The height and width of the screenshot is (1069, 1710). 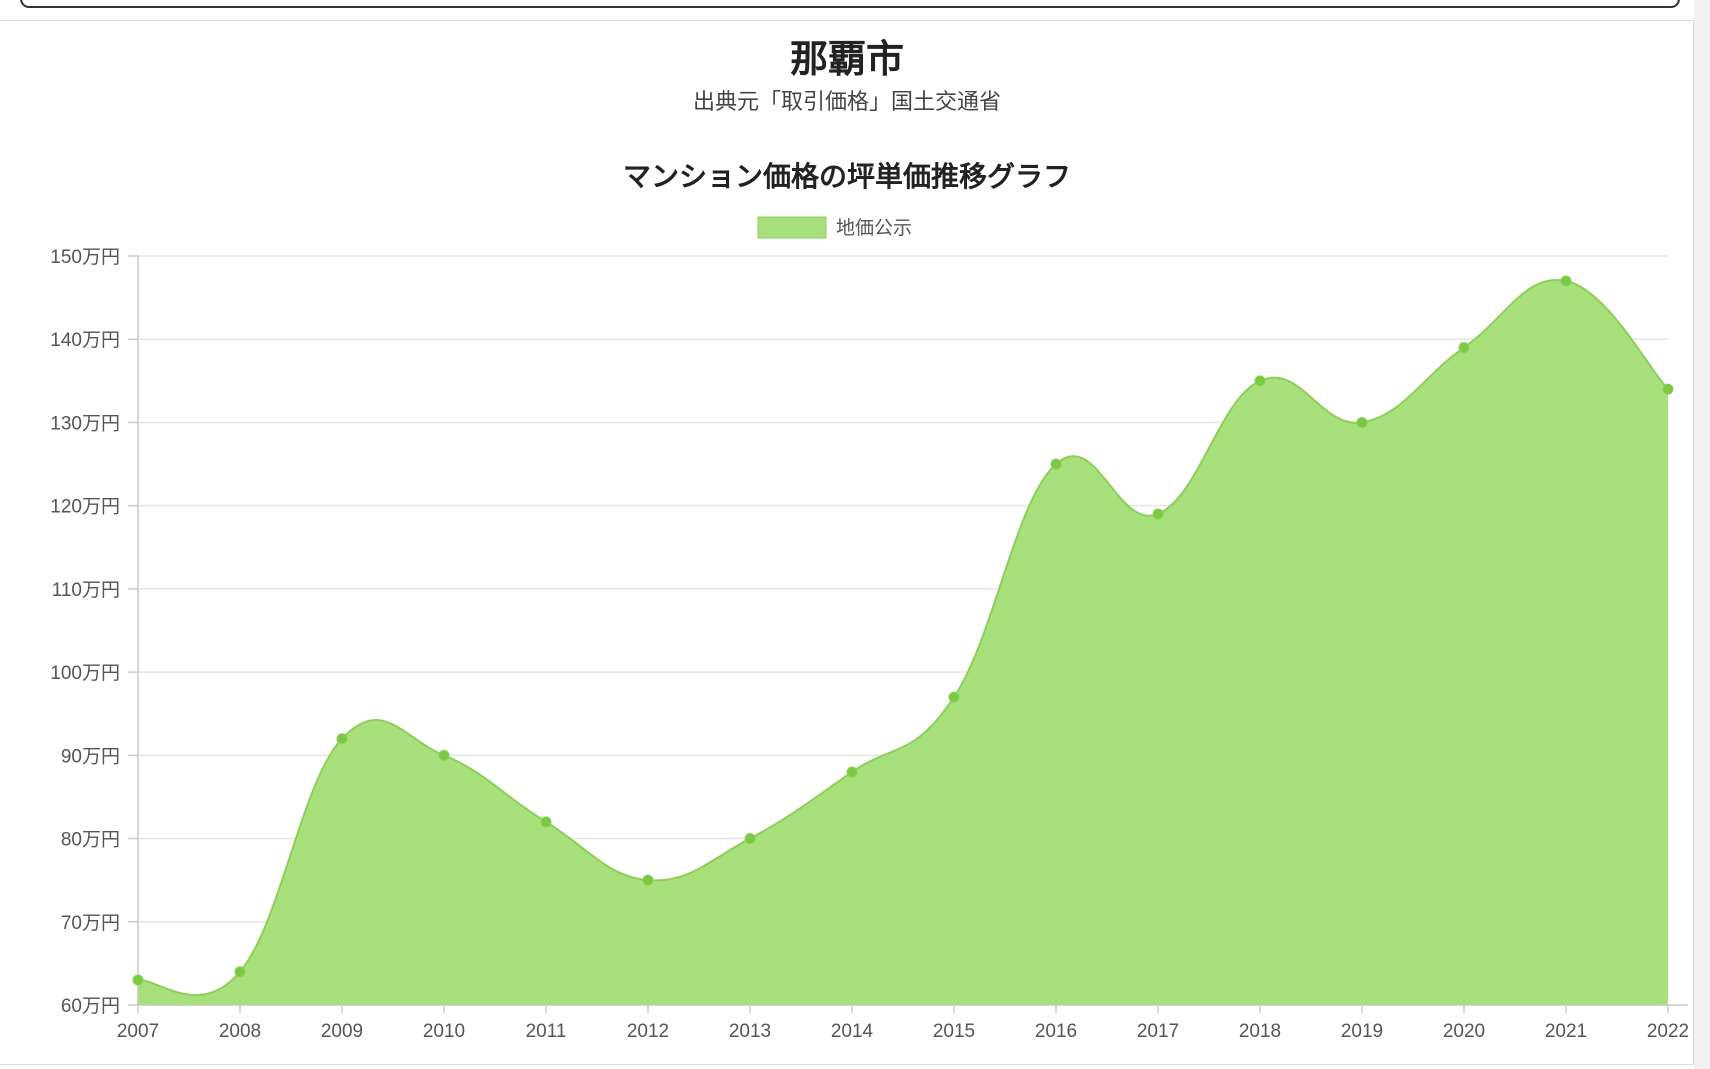 I want to click on source-credit: 出典元「取引価格」国土交通省, so click(x=846, y=102).